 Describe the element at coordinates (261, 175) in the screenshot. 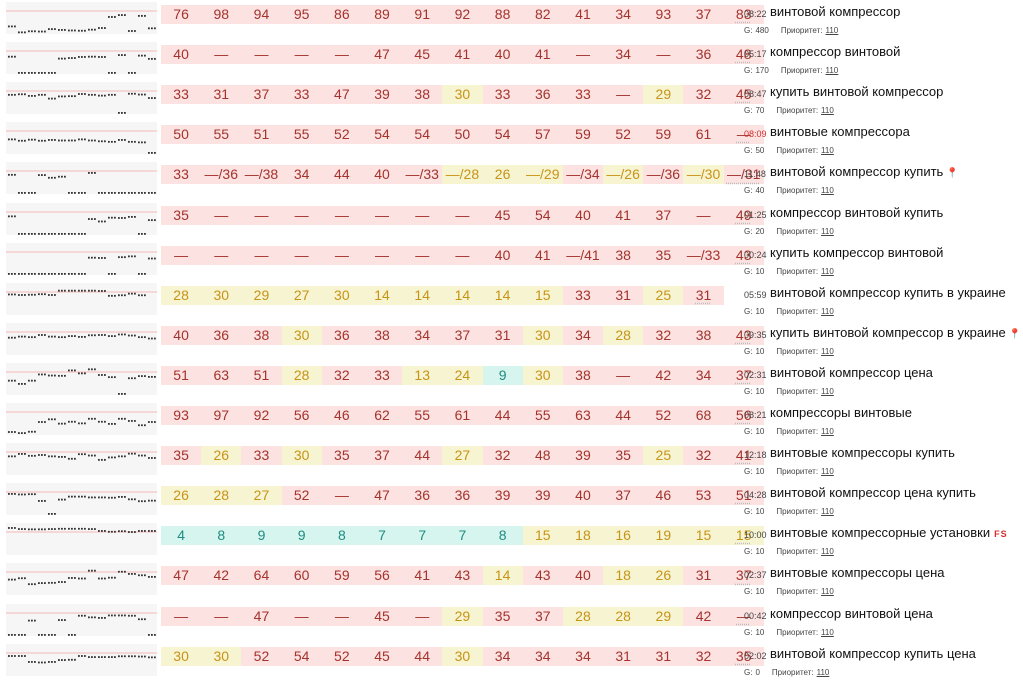

I see `position-cell: —/38` at that location.